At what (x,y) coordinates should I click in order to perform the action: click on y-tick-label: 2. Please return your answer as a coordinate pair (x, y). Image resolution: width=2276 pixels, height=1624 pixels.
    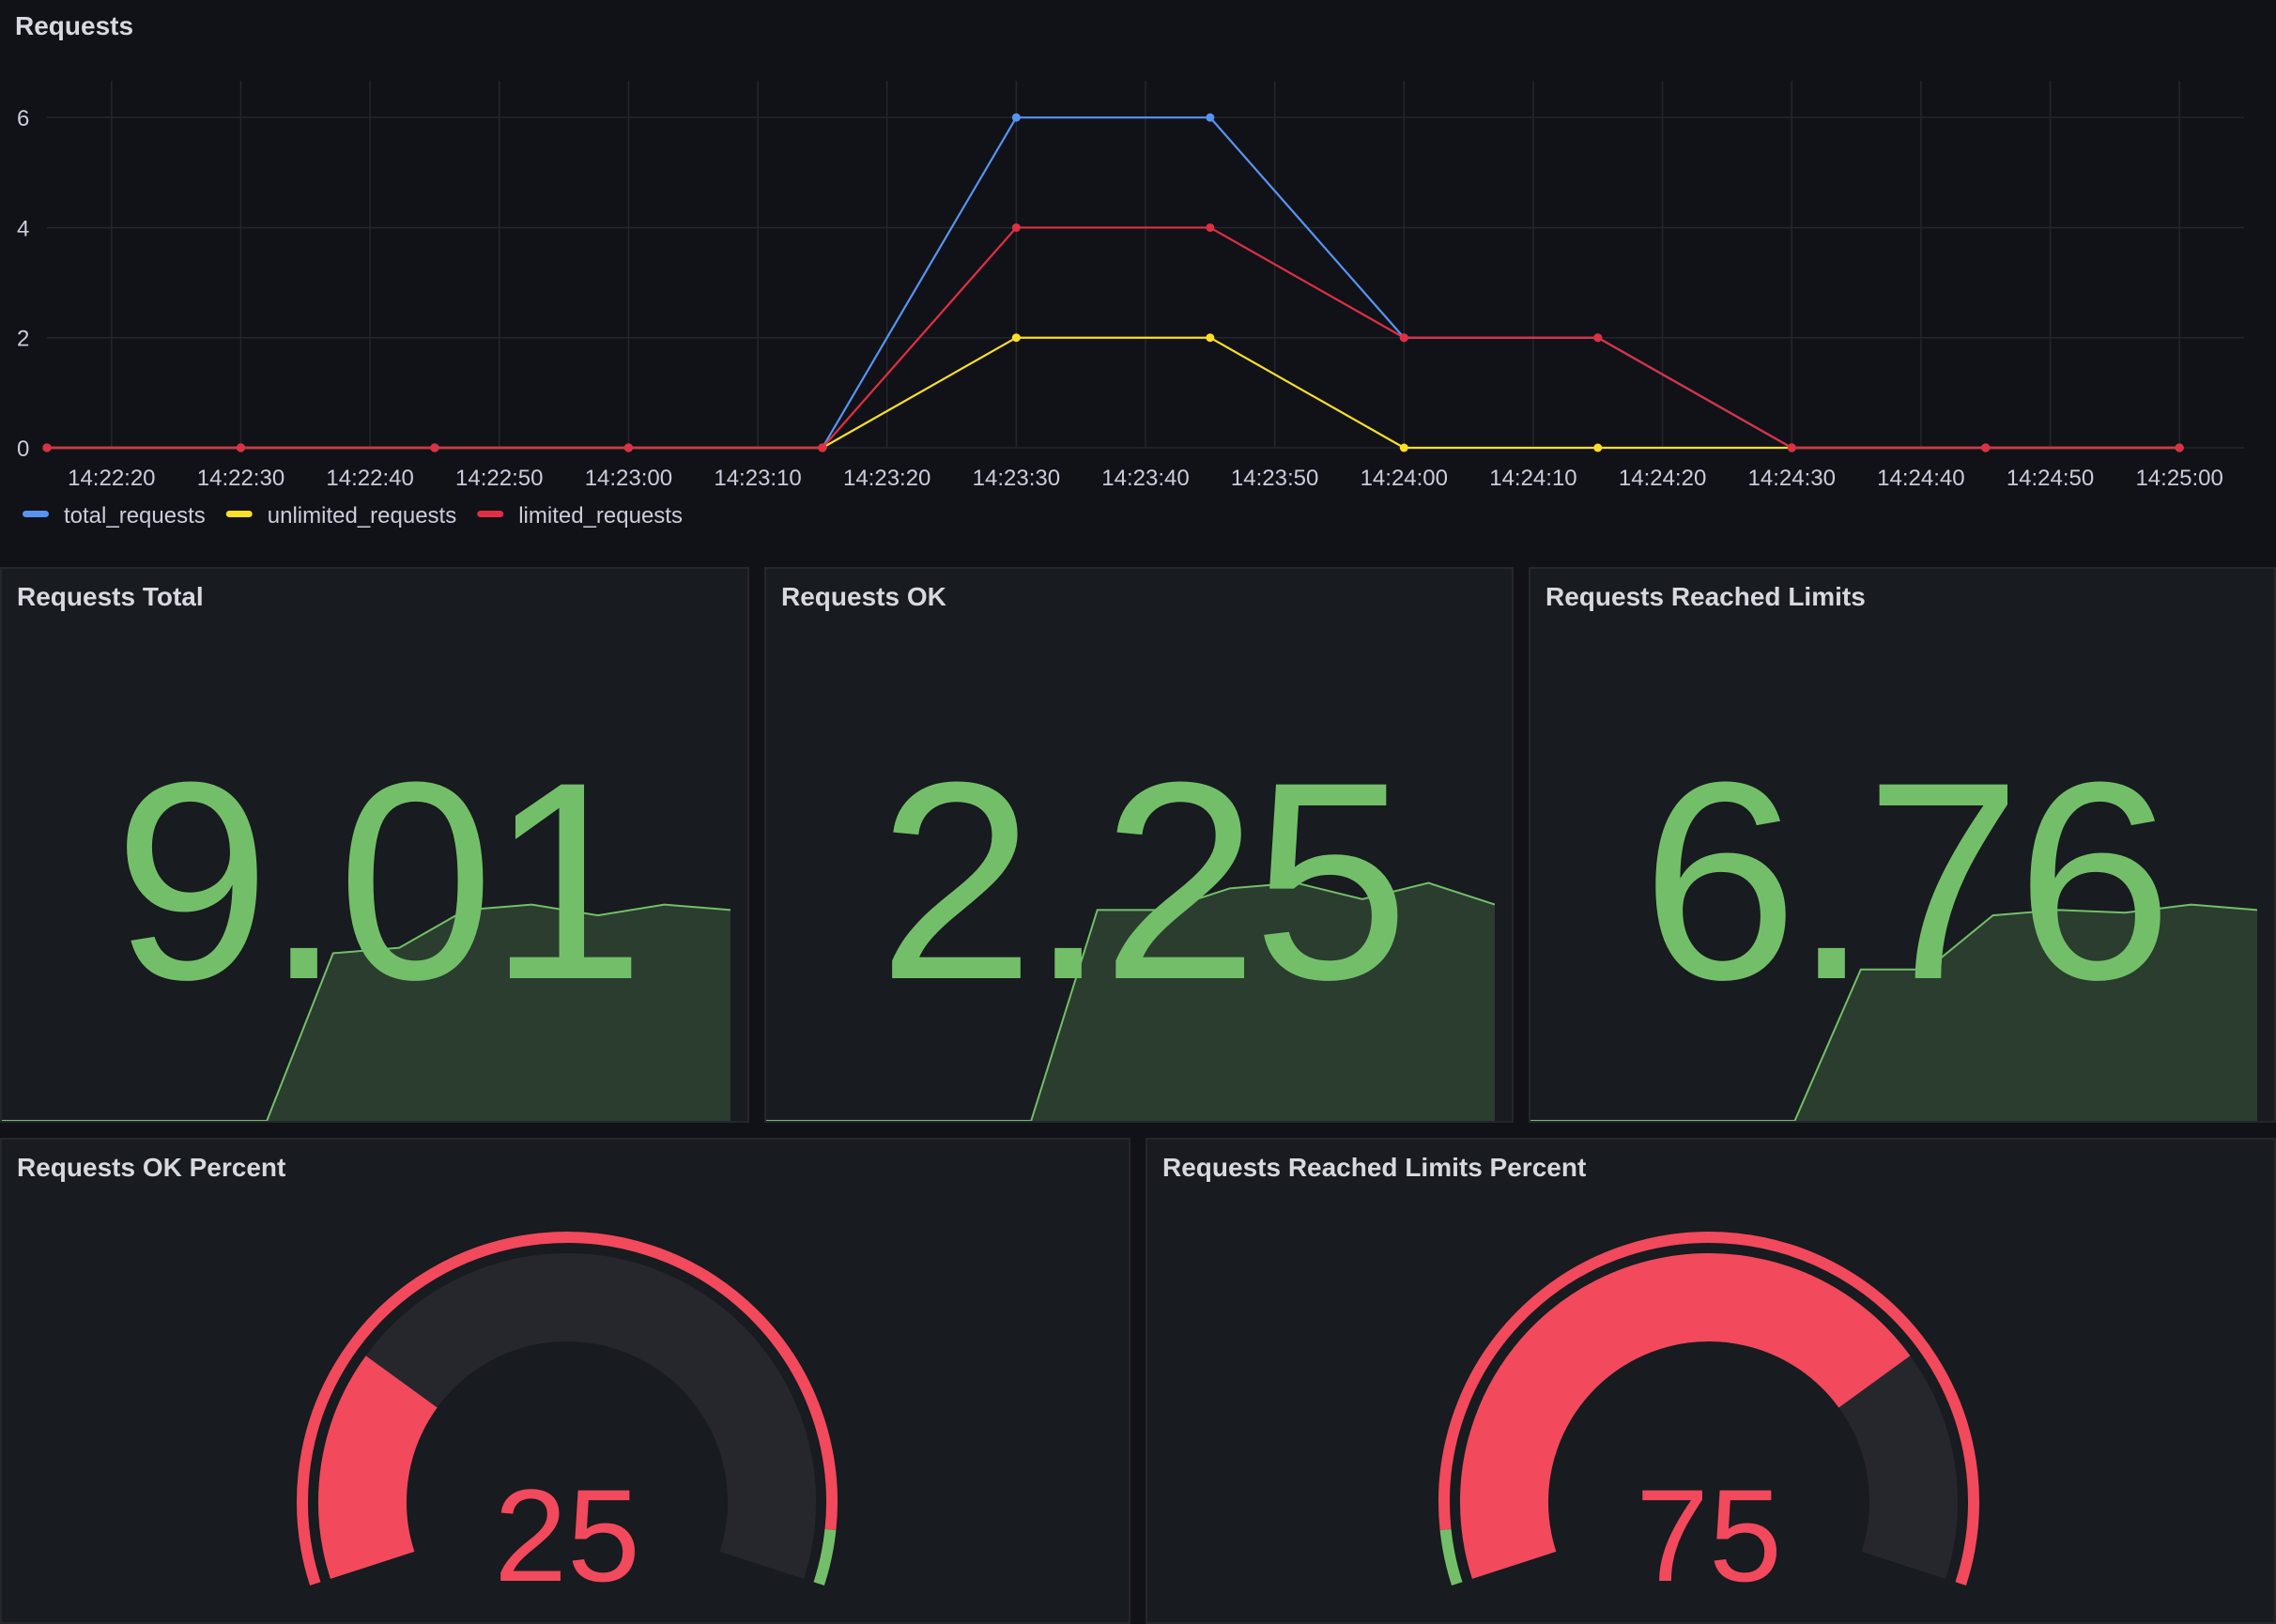
    Looking at the image, I should click on (23, 339).